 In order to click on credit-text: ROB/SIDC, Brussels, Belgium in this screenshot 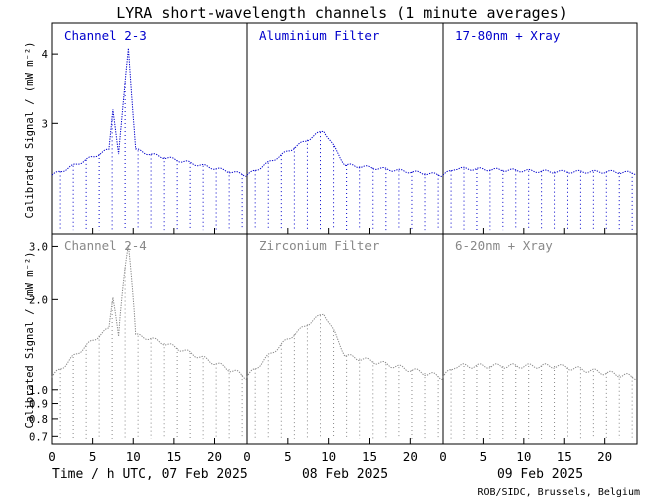, I will do `click(558, 492)`.